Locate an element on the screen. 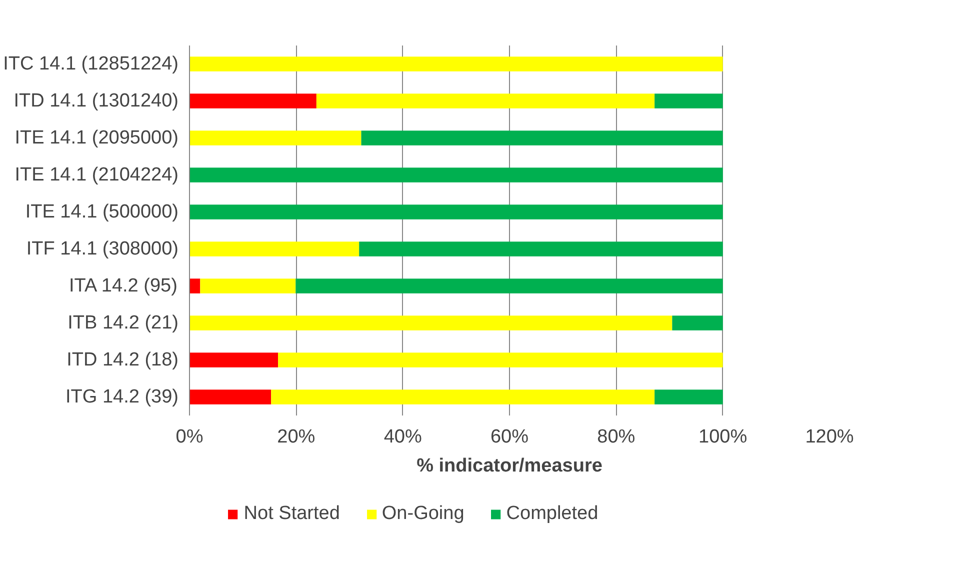 This screenshot has height=581, width=955. x-tick-label: 0% is located at coordinates (190, 437).